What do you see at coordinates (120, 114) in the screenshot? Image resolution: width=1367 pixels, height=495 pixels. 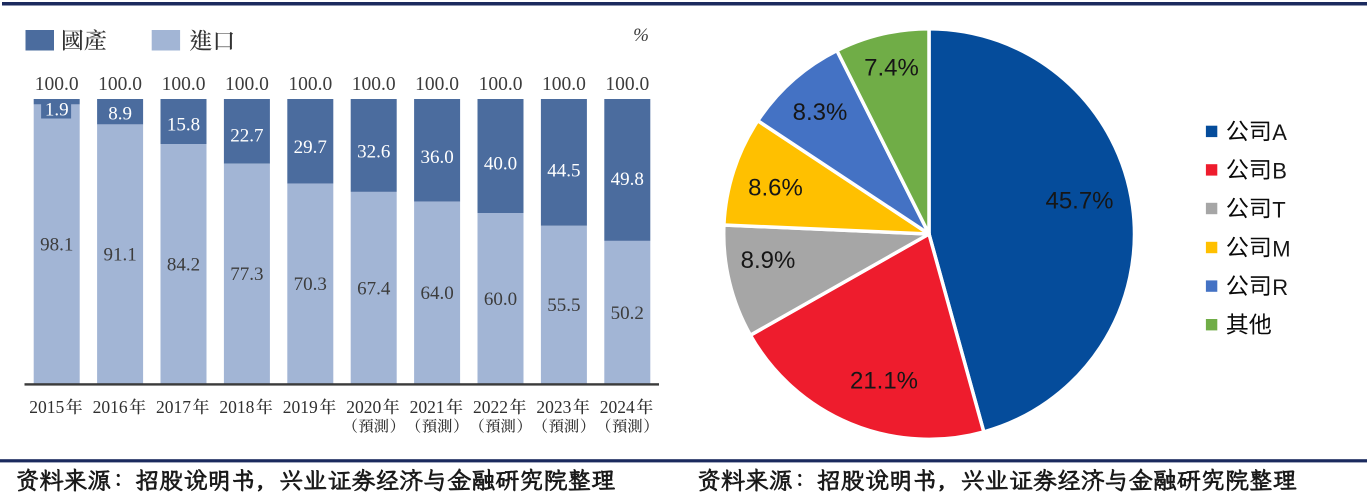 I see `svg-text: 8.9` at bounding box center [120, 114].